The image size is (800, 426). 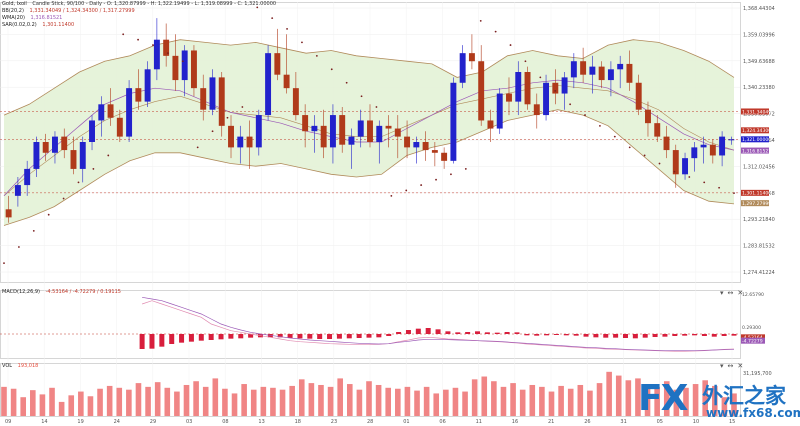 I want to click on macd-value-tag, so click(x=753, y=337).